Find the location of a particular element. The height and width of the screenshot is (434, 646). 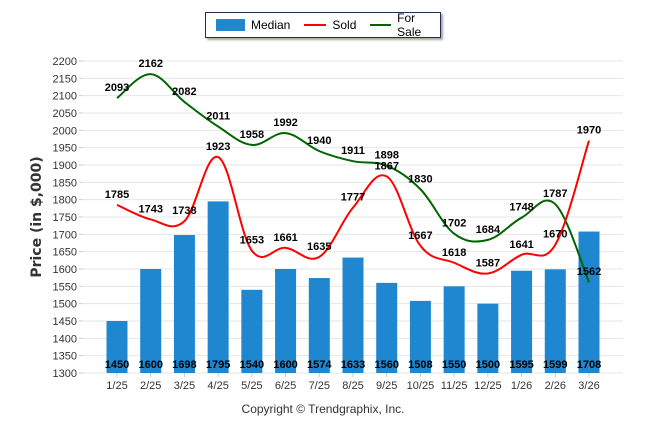

y-tick-label: 1450 is located at coordinates (65, 322).